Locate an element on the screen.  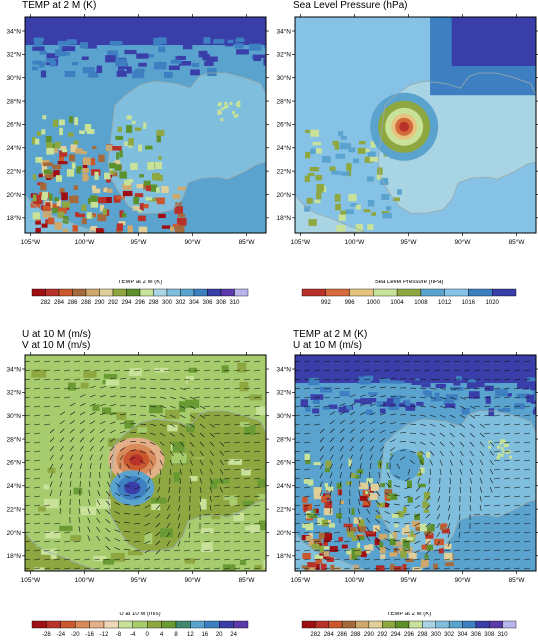
colorbar-tick-label: 300 is located at coordinates (167, 303).